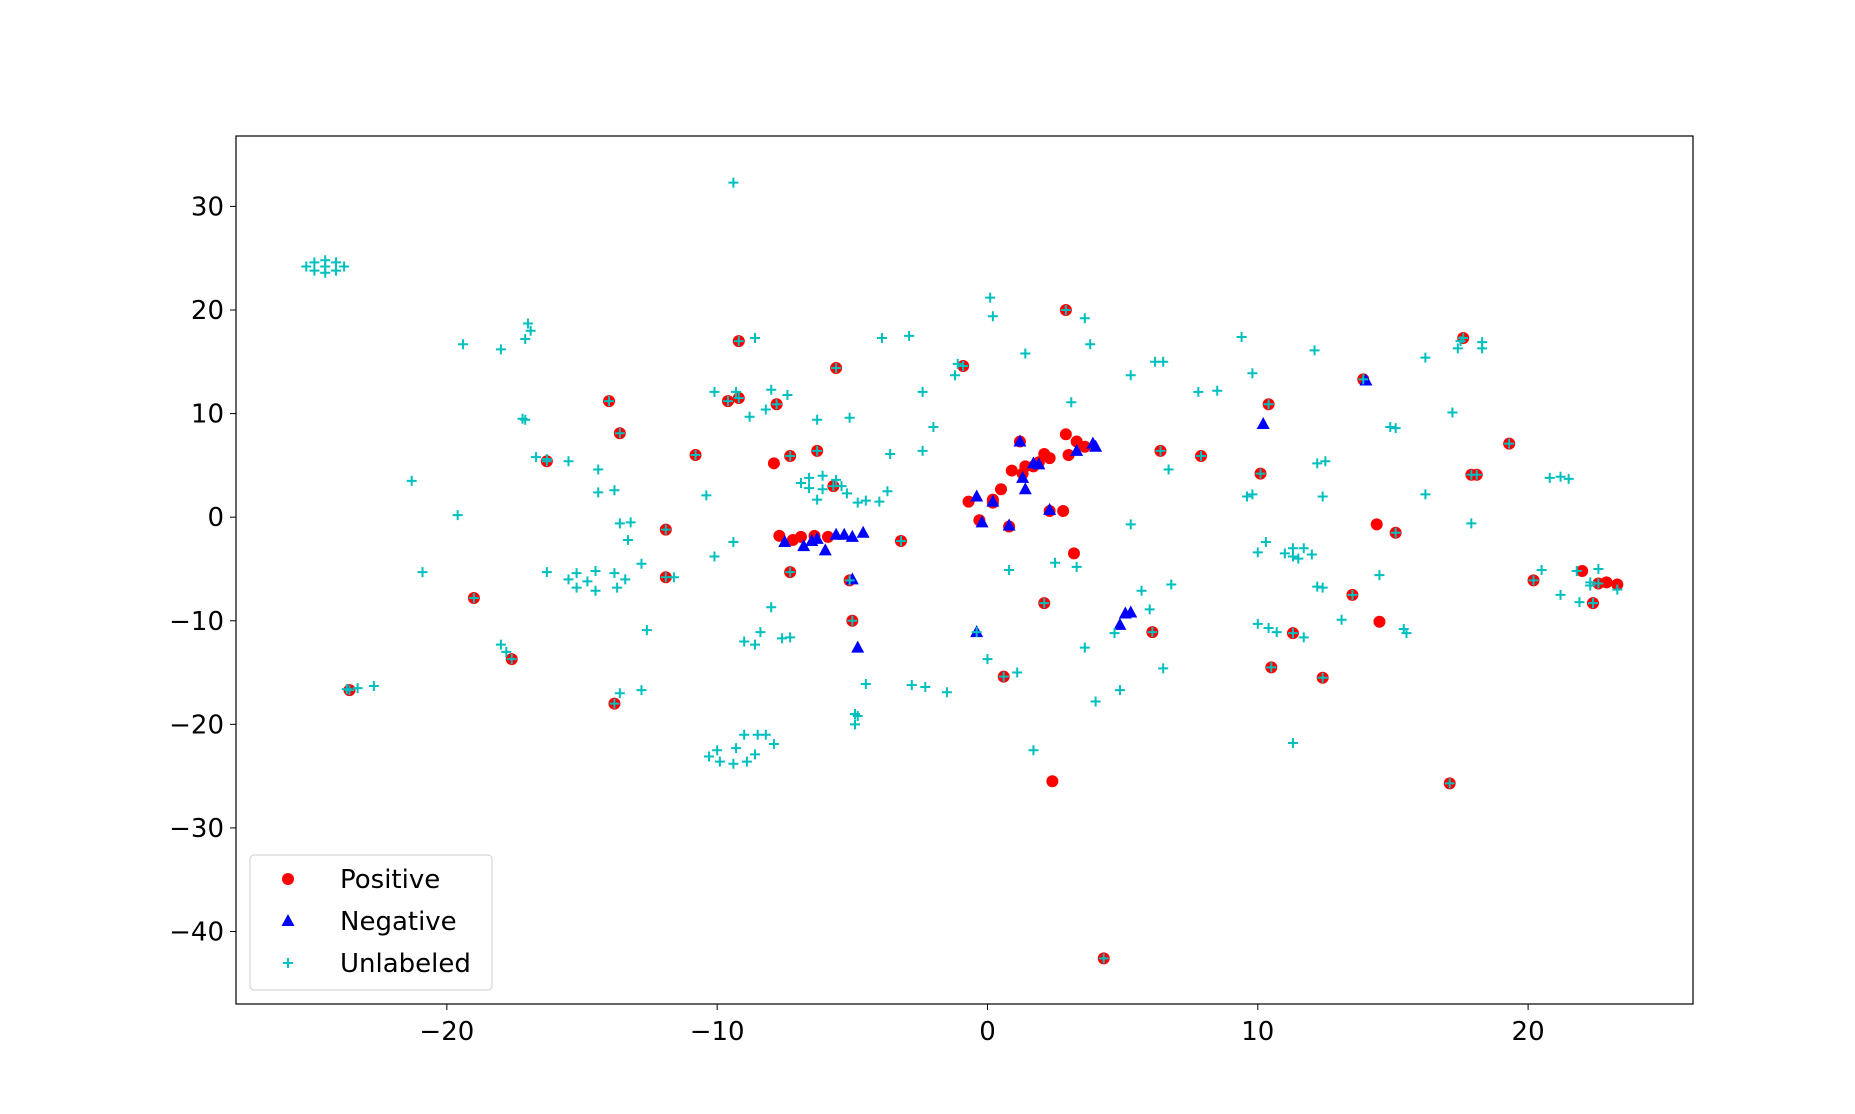  What do you see at coordinates (1257, 1032) in the screenshot?
I see `x-tick-label: 10` at bounding box center [1257, 1032].